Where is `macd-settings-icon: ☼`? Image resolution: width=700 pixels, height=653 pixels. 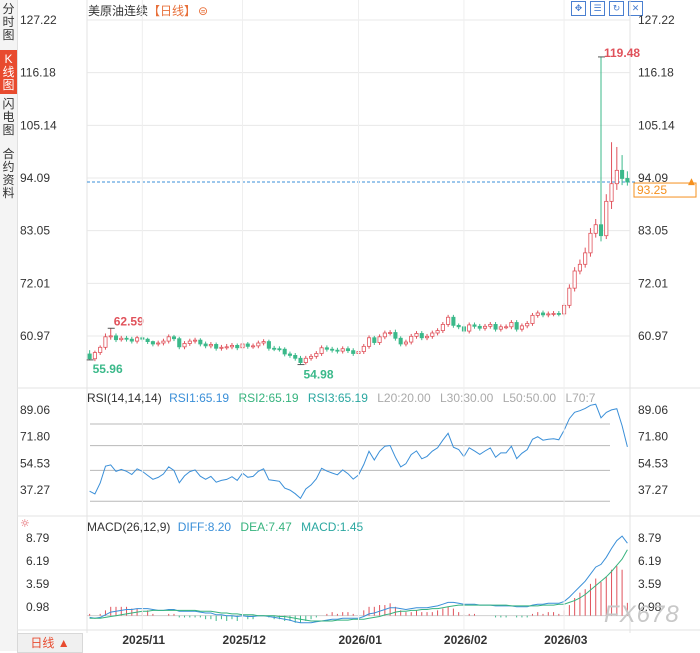
macd-settings-icon: ☼ is located at coordinates (25, 523).